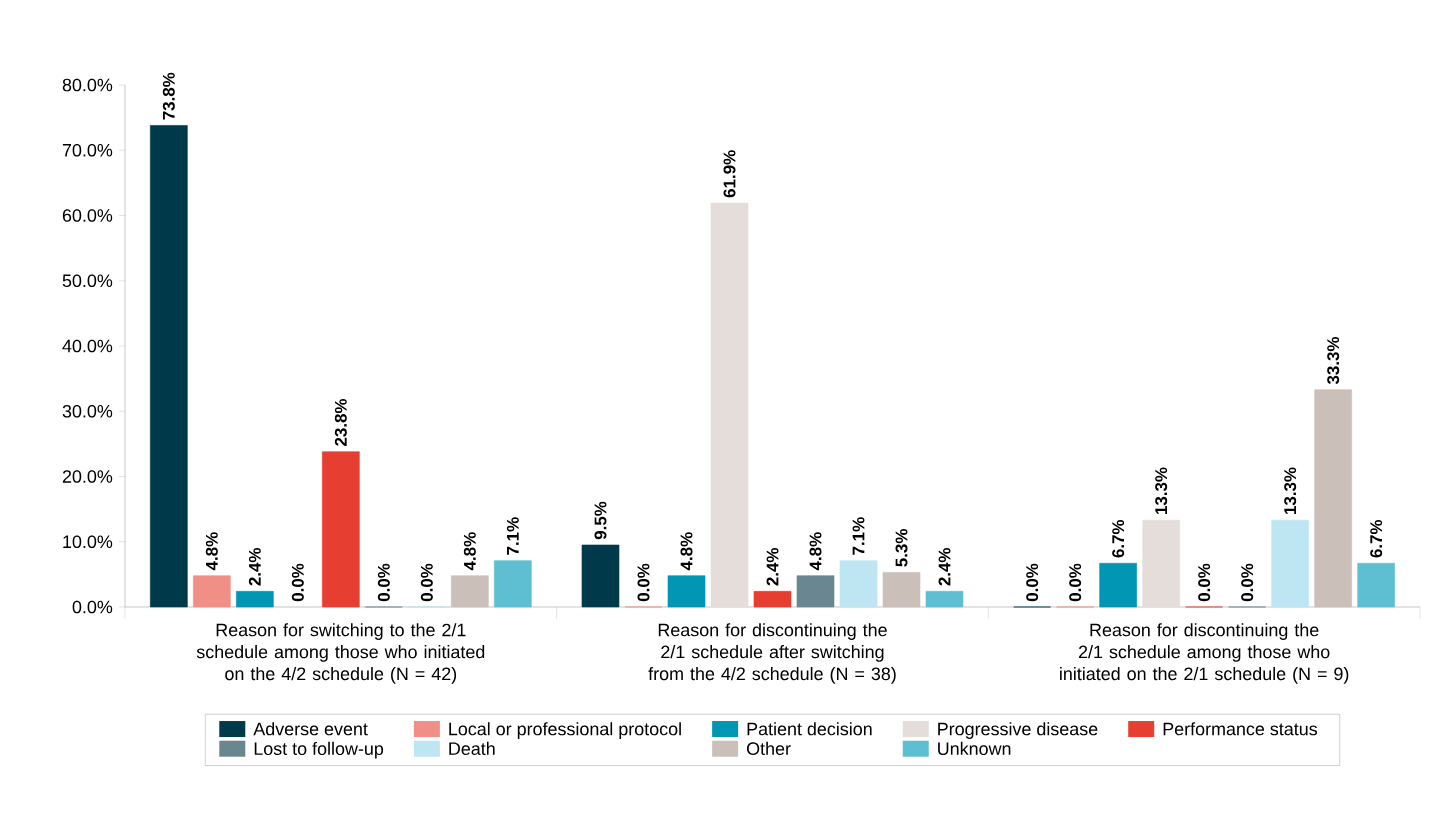  I want to click on y-tick-label: 80.0%, so click(87, 85).